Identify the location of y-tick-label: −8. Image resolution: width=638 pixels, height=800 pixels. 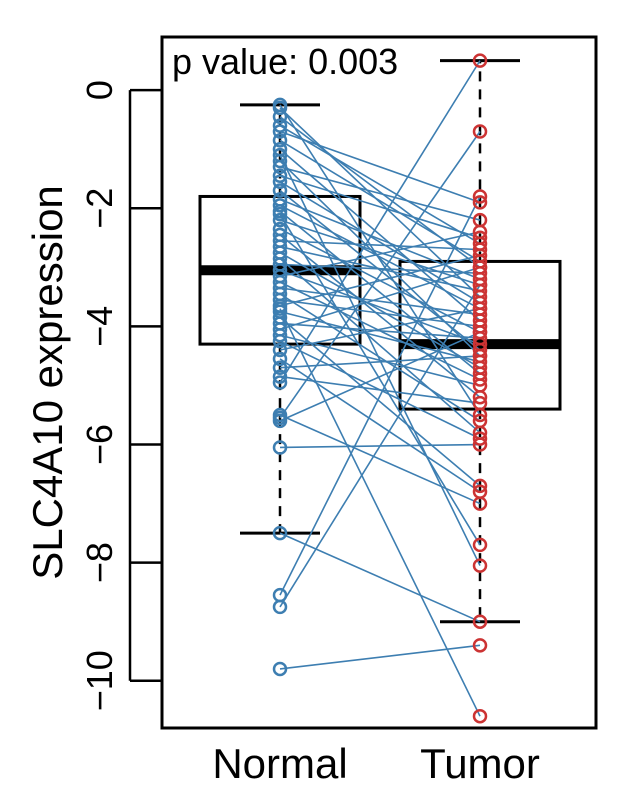
(99, 562).